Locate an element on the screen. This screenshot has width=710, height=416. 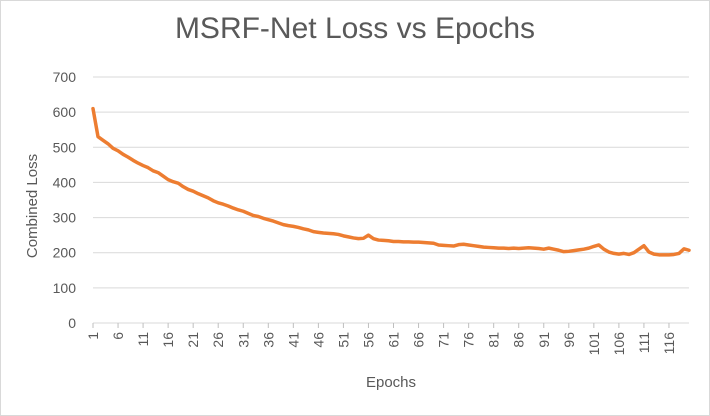
x-tick-label: 76 is located at coordinates (469, 340).